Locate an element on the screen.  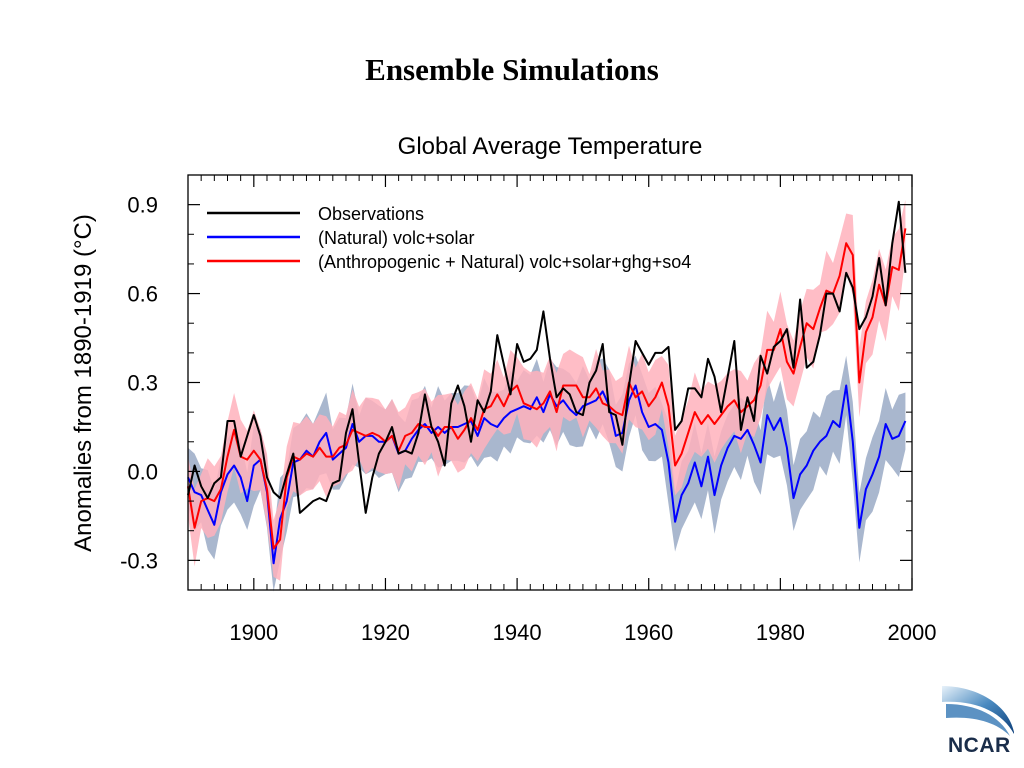
y-tick-label: 0.9 is located at coordinates (142, 205).